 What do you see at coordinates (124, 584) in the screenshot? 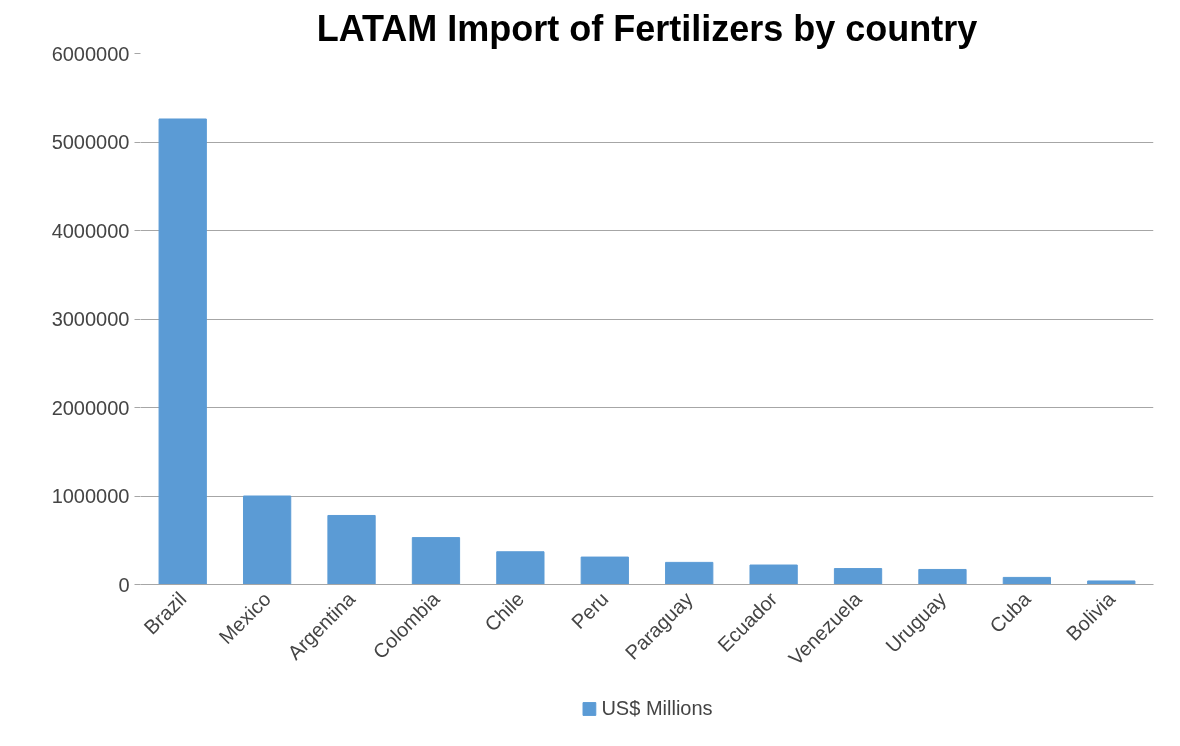
I see `y-tick-label: 0` at bounding box center [124, 584].